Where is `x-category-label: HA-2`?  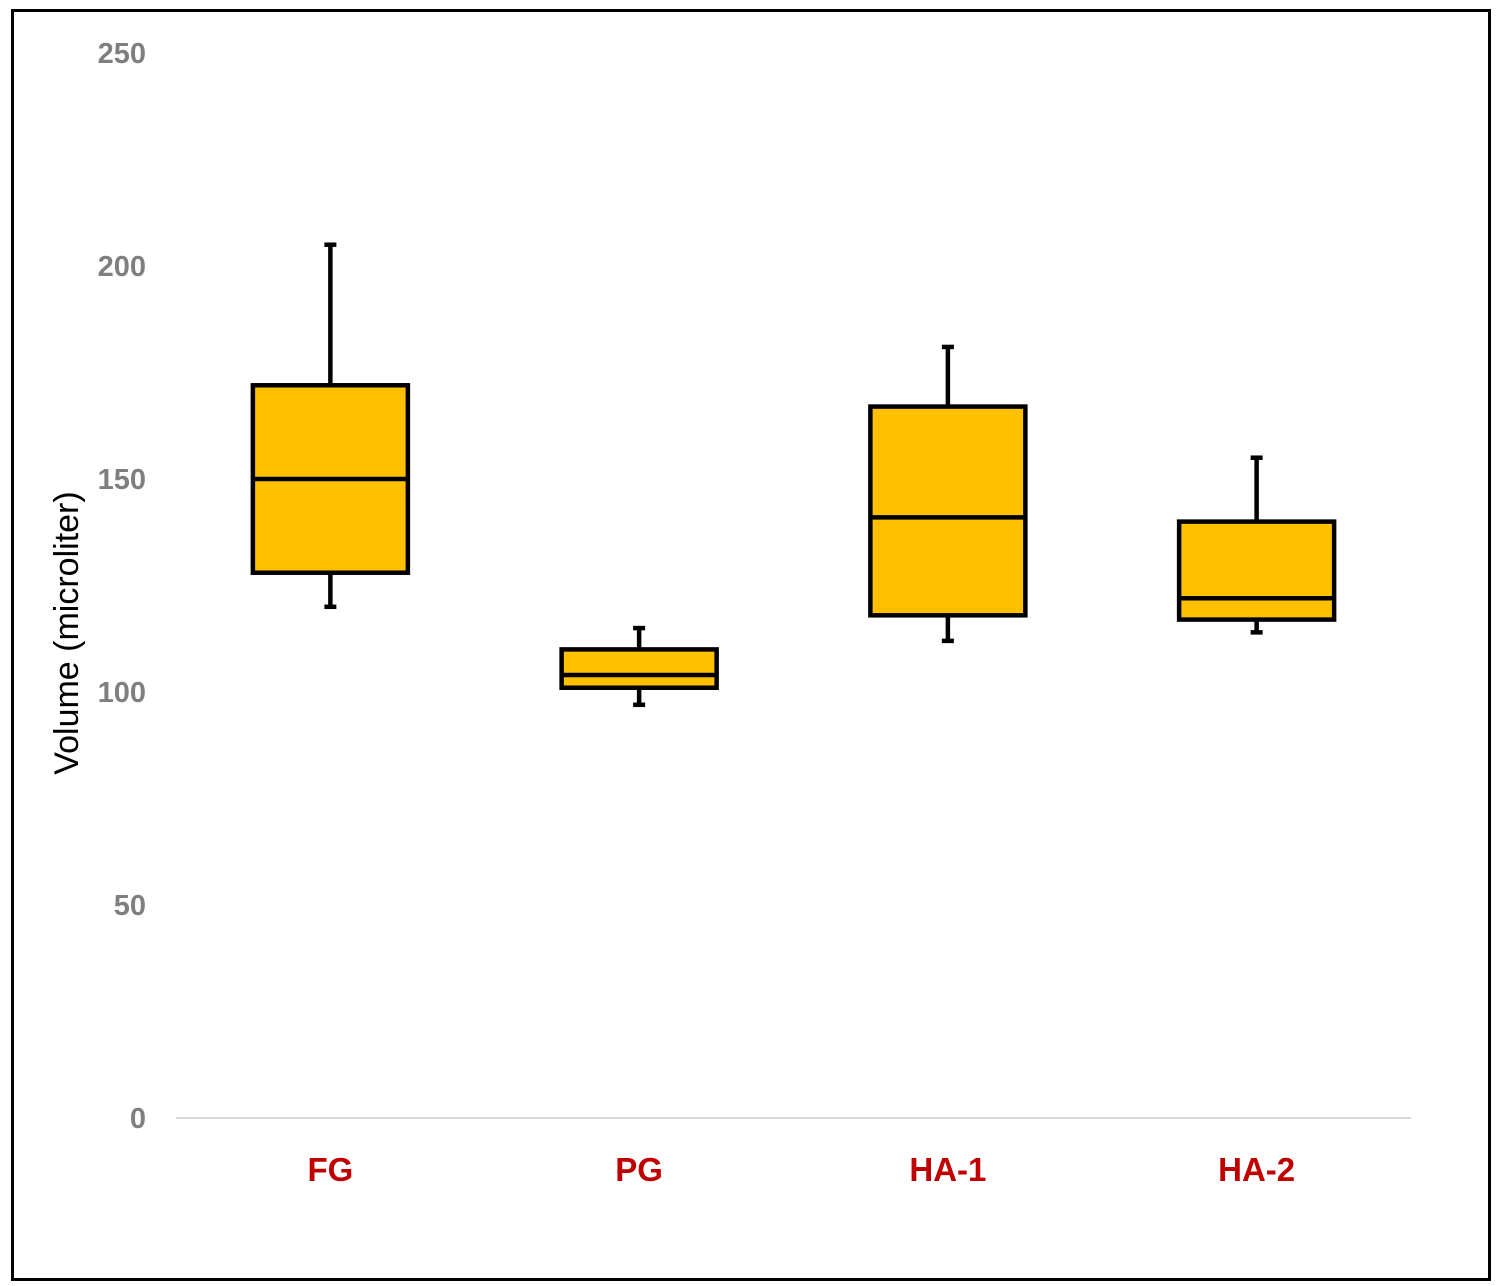
x-category-label: HA-2 is located at coordinates (1256, 1169).